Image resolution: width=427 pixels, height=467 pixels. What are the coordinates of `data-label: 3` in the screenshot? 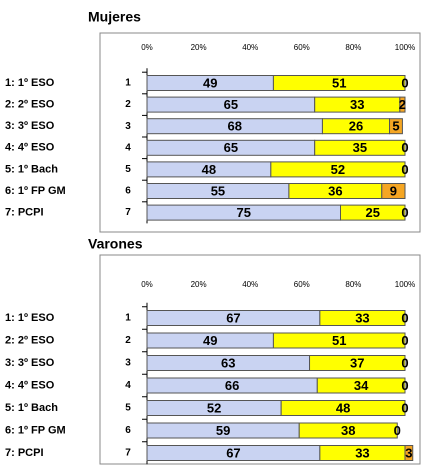 It's located at (408, 452).